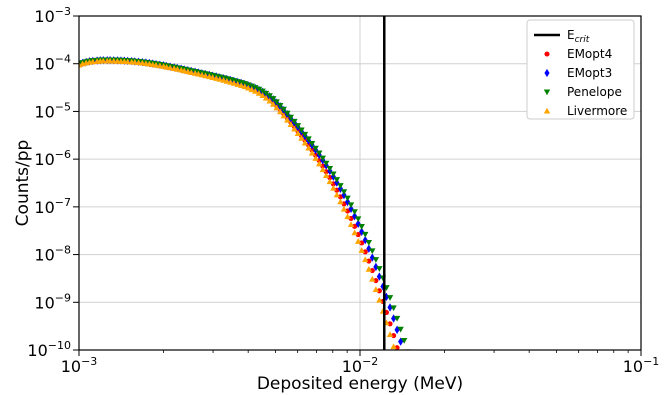 This screenshot has height=395, width=672. What do you see at coordinates (23, 183) in the screenshot?
I see `y-axis-label: Counts/pp` at bounding box center [23, 183].